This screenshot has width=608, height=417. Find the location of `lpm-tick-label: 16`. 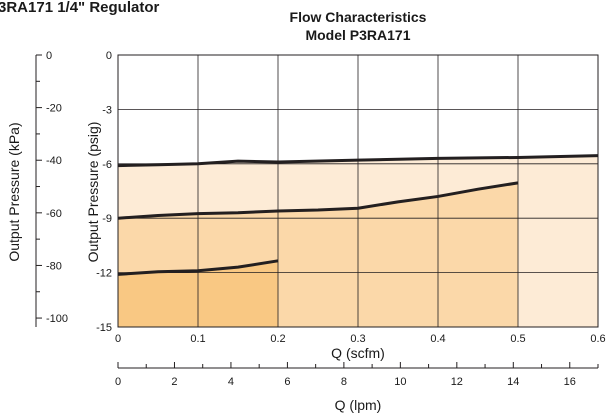

lpm-tick-label: 16 is located at coordinates (570, 382).